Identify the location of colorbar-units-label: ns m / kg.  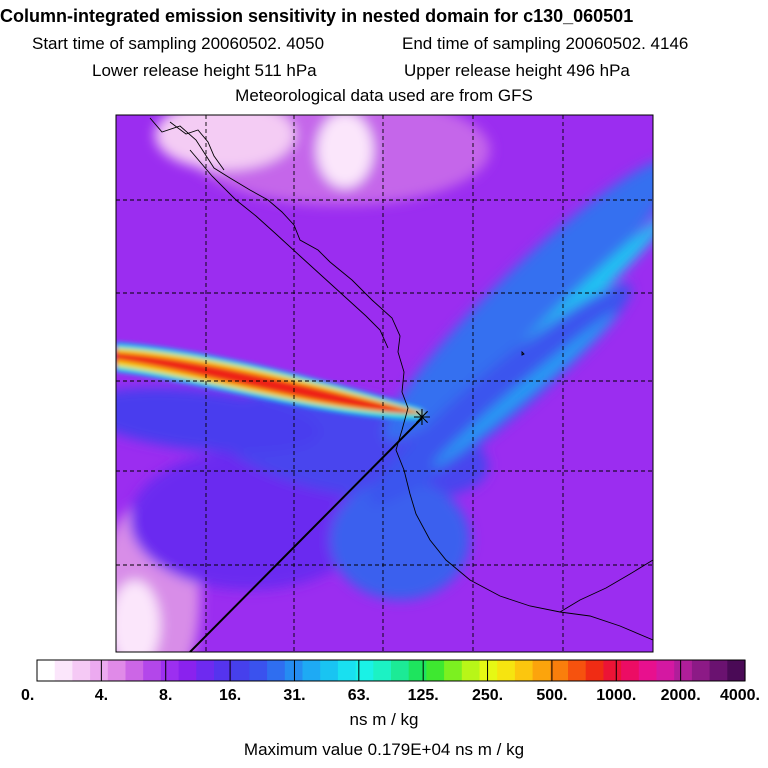
(384, 719).